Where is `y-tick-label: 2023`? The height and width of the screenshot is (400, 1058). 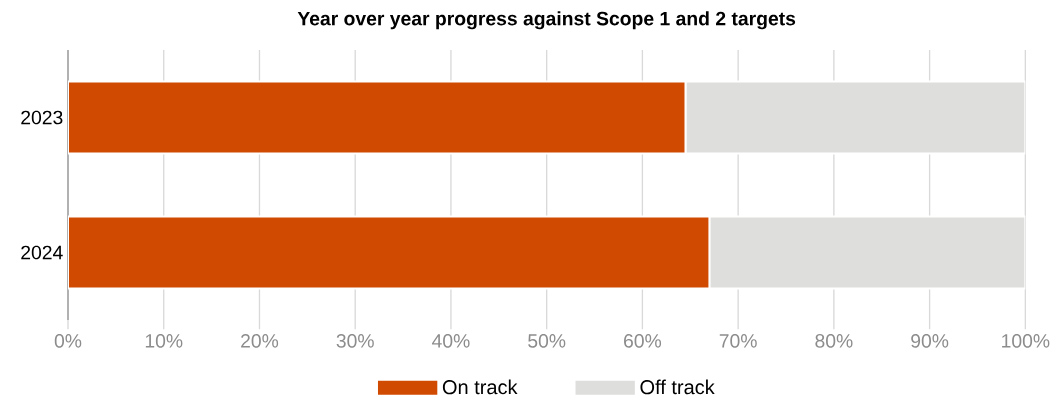
y-tick-label: 2023 is located at coordinates (42, 117).